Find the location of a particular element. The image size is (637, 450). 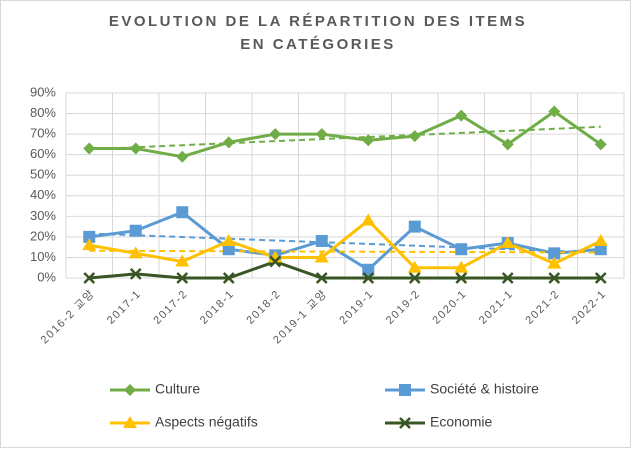

y-tick-label: 40% is located at coordinates (43, 194).